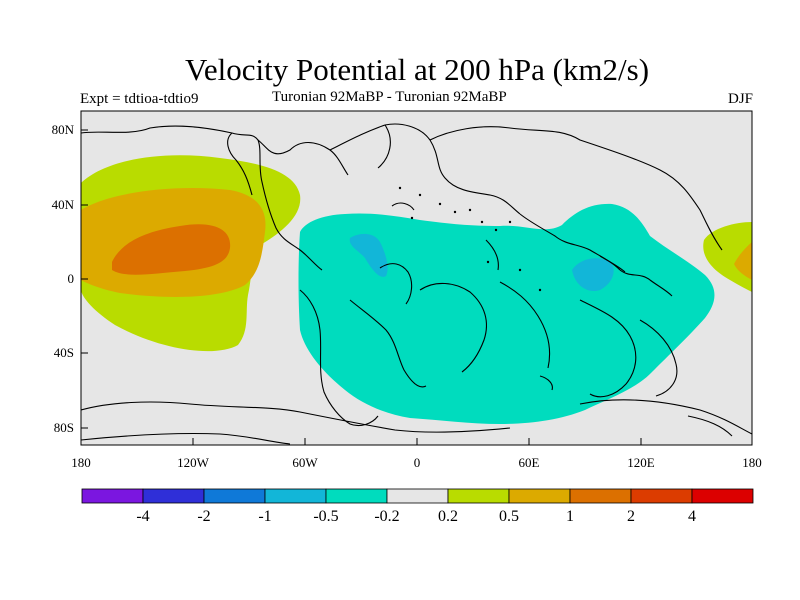  Describe the element at coordinates (325, 516) in the screenshot. I see `colorbar-label: -0.5` at that location.